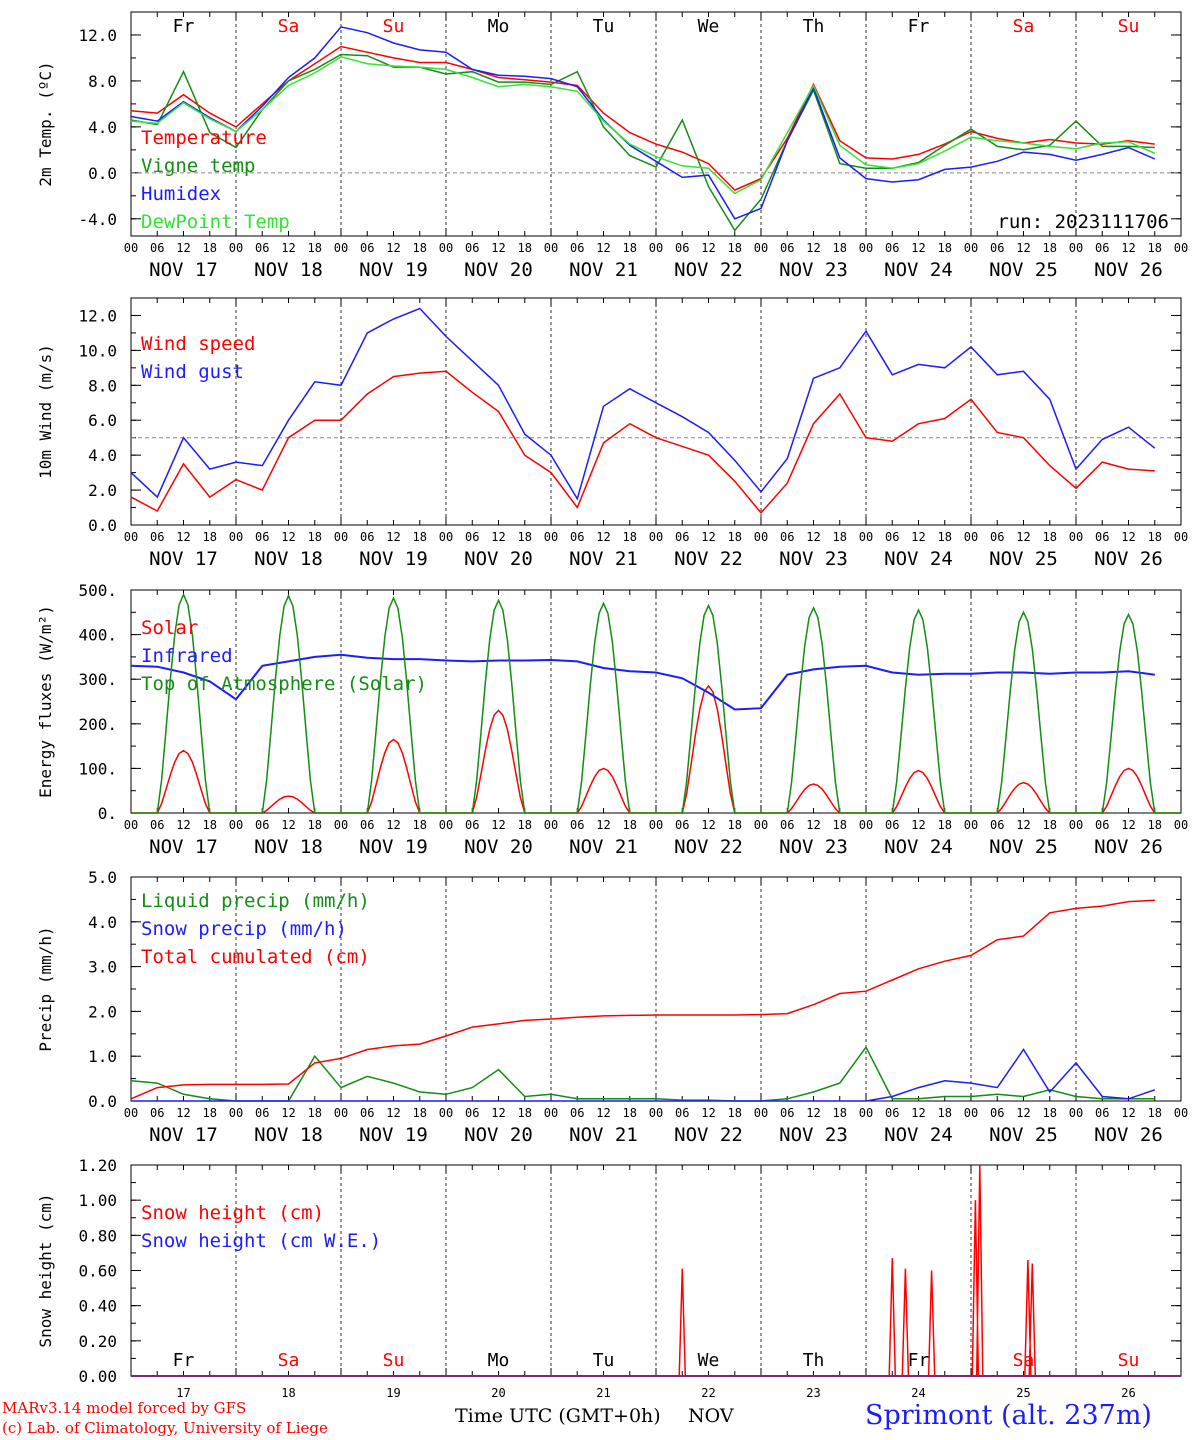 This screenshot has width=1194, height=1440. I want to click on y-tick-label: 12.0, so click(97, 315).